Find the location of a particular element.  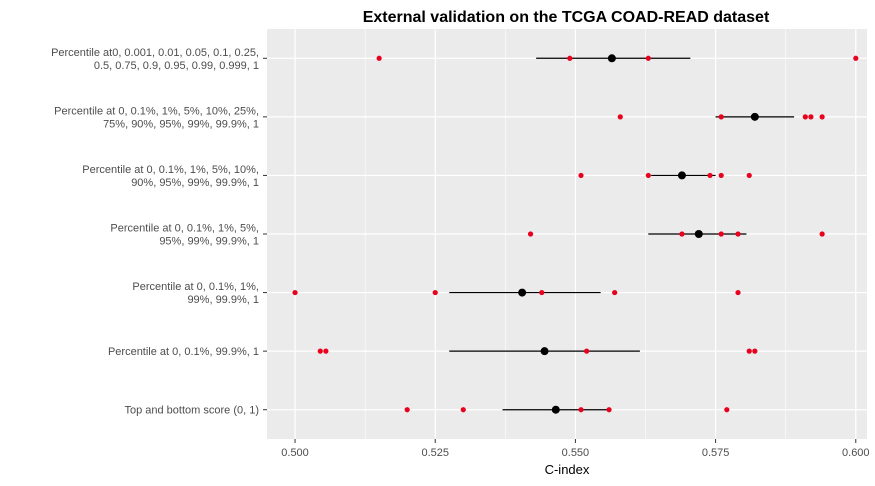

x-tick-label: 0.575 is located at coordinates (716, 453).